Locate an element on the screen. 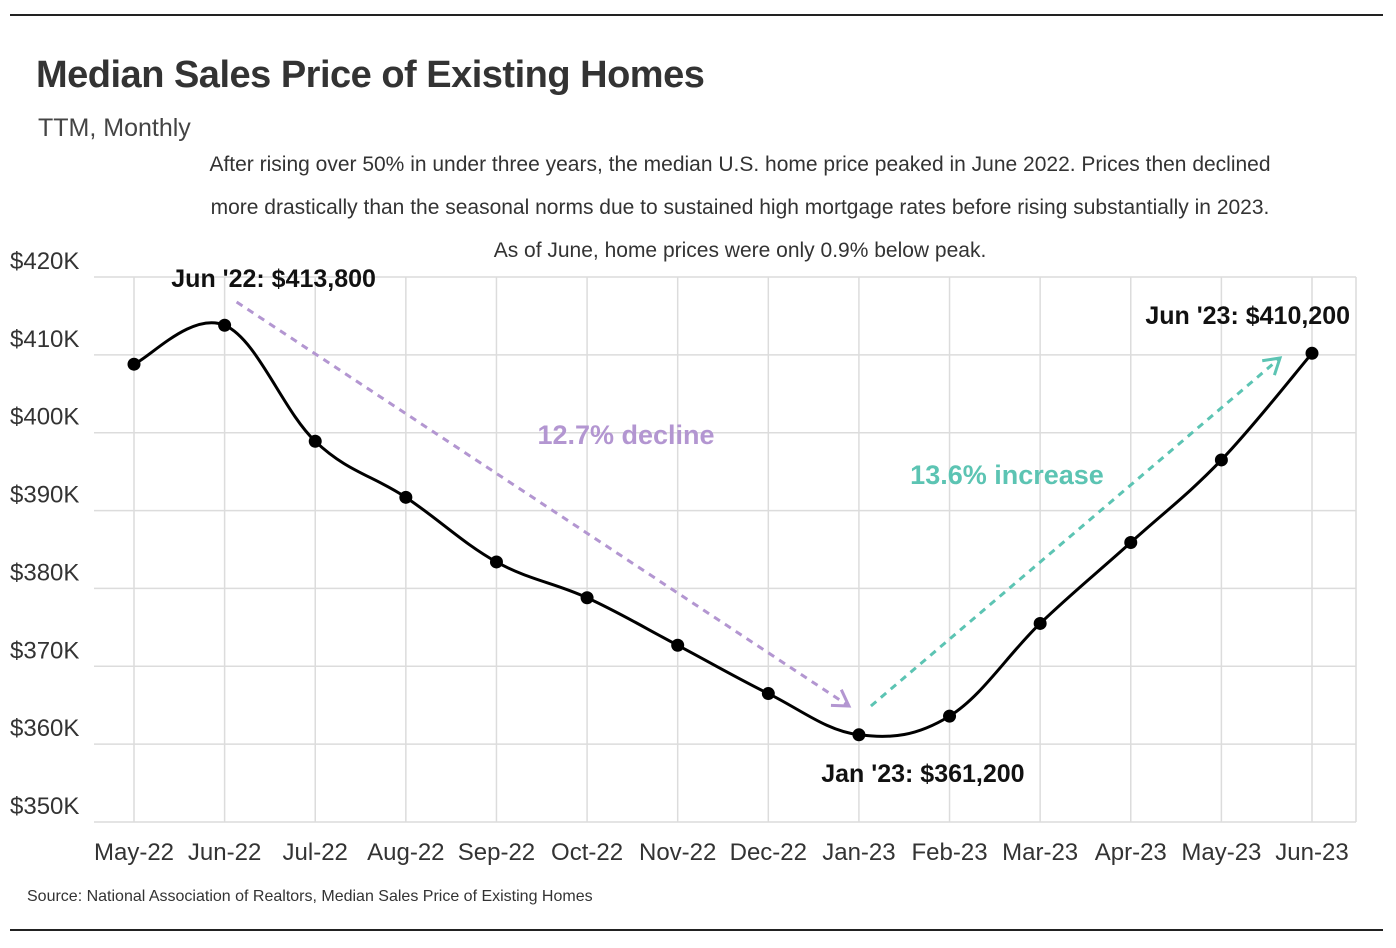  chart-title: Median Sales Price of Existing Homes is located at coordinates (370, 75).